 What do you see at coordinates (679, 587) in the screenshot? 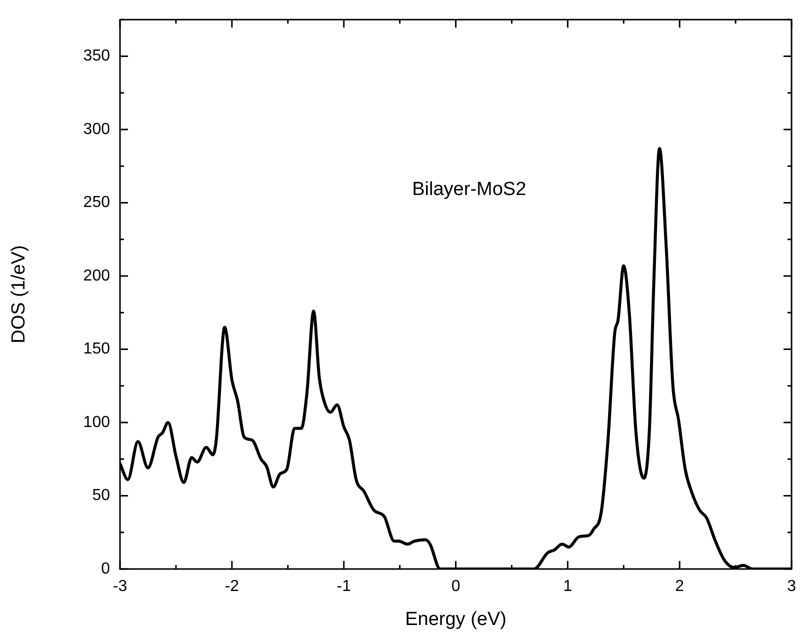
I see `x-tick-label: 2` at bounding box center [679, 587].